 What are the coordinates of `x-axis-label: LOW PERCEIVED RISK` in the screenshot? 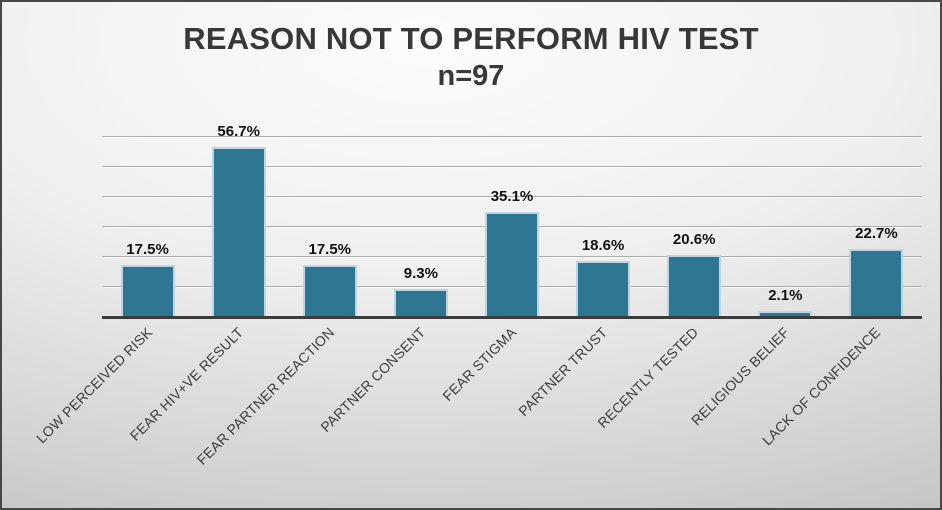 It's located at (93, 385).